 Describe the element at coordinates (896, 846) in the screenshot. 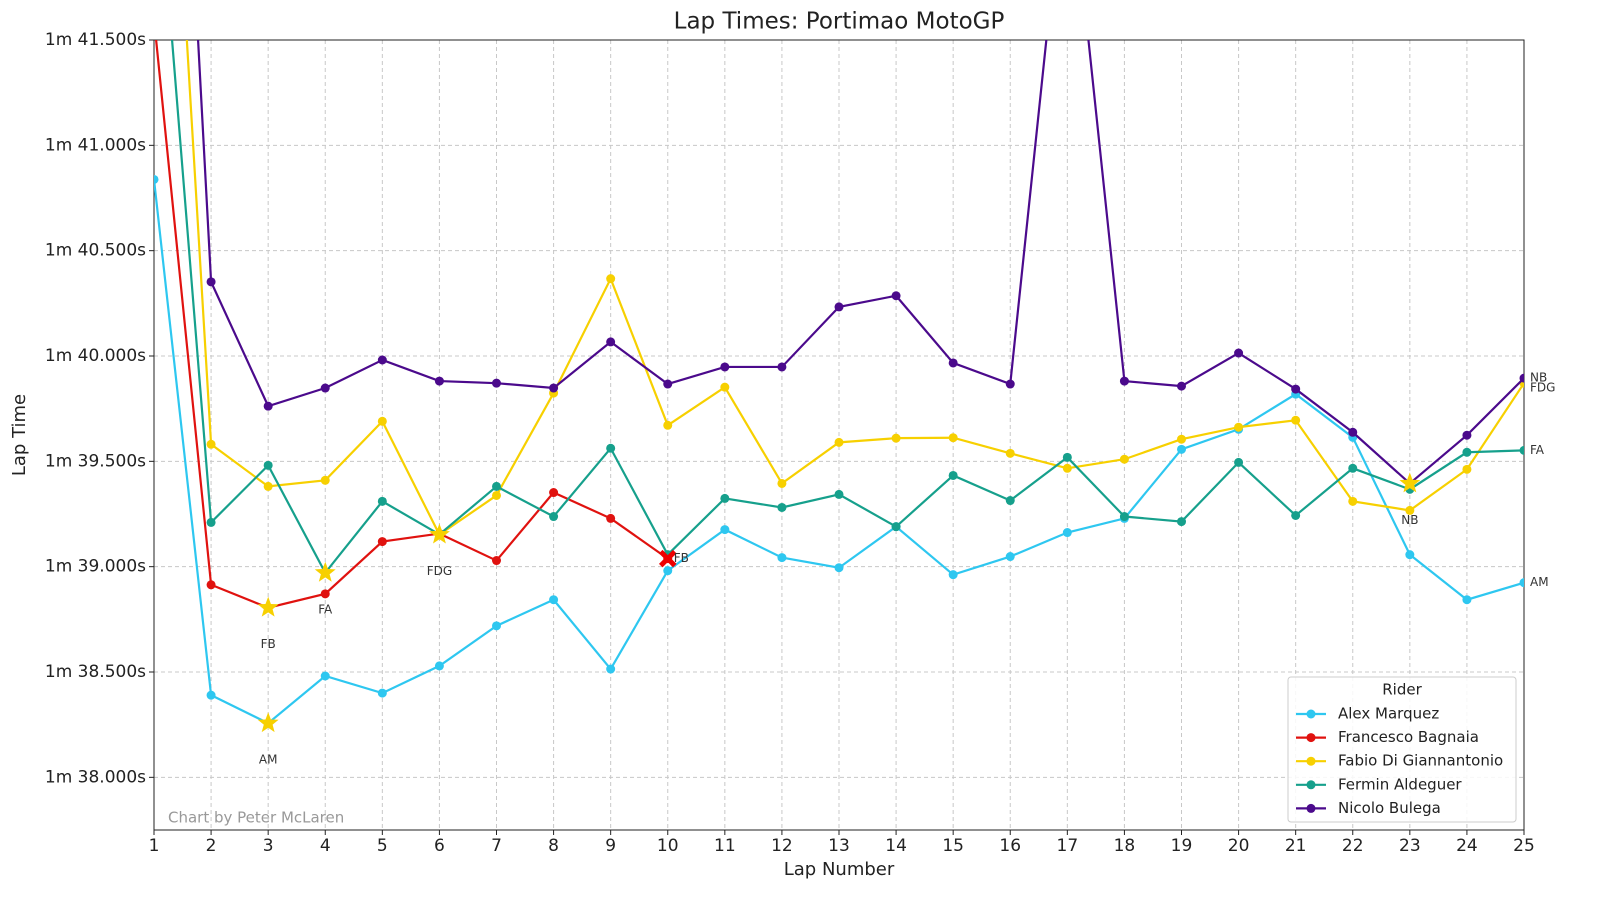

I see `x-tick-label: 14` at that location.